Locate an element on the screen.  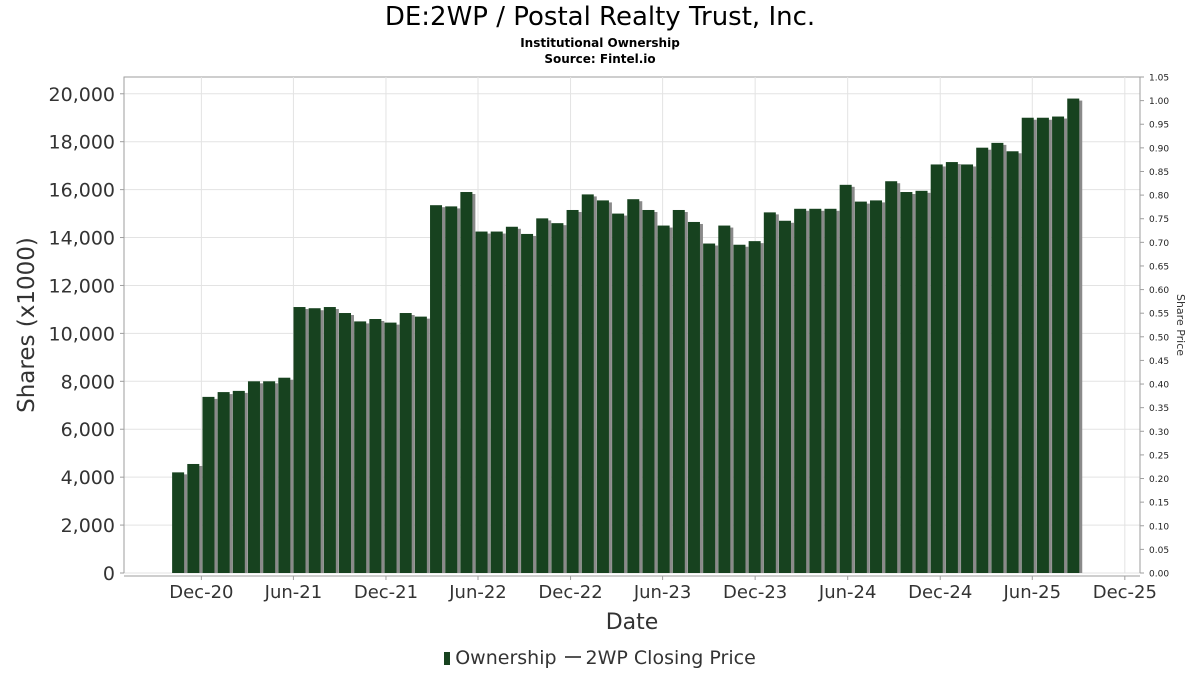
chart-title: DE:2WP / Postal Realty Trust, Inc. is located at coordinates (600, 17).